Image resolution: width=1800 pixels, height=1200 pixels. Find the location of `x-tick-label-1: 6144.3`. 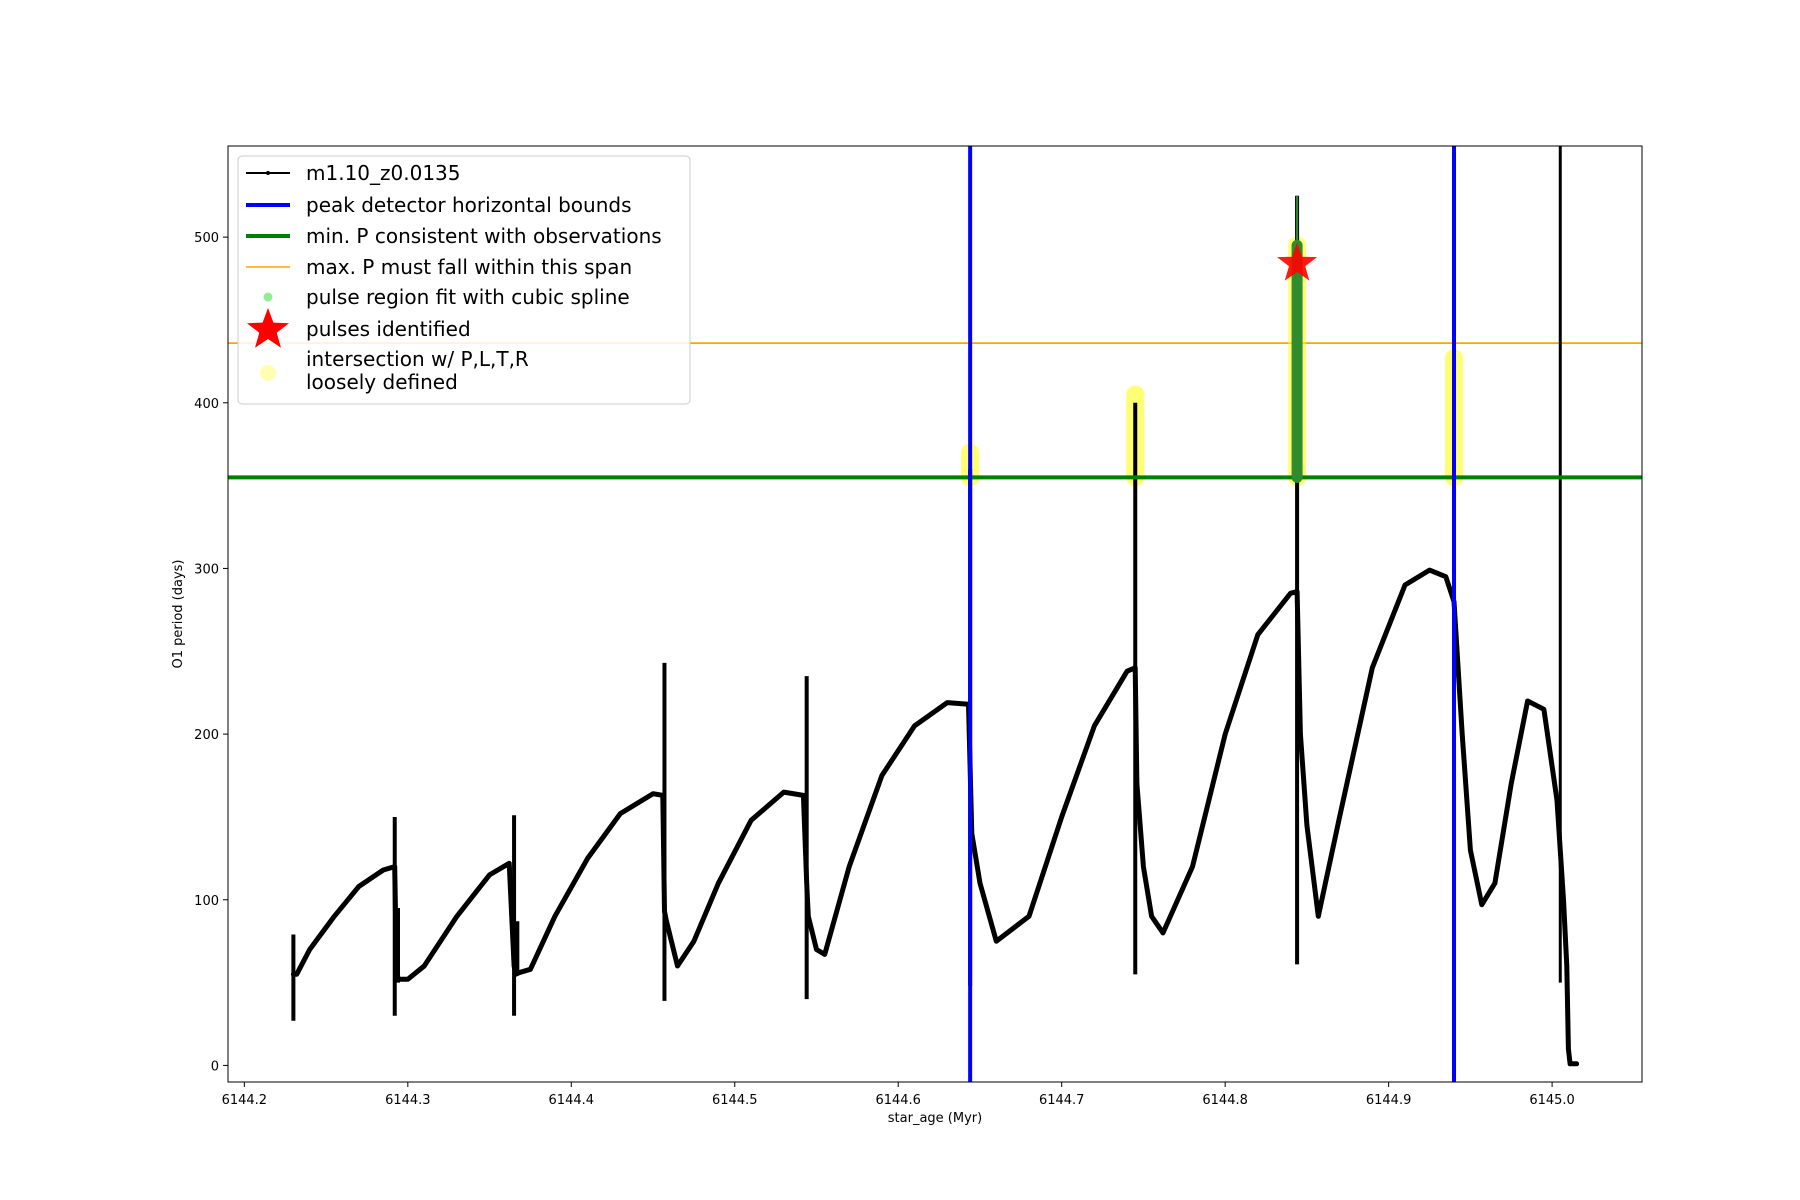

x-tick-label-1: 6144.3 is located at coordinates (408, 1100).